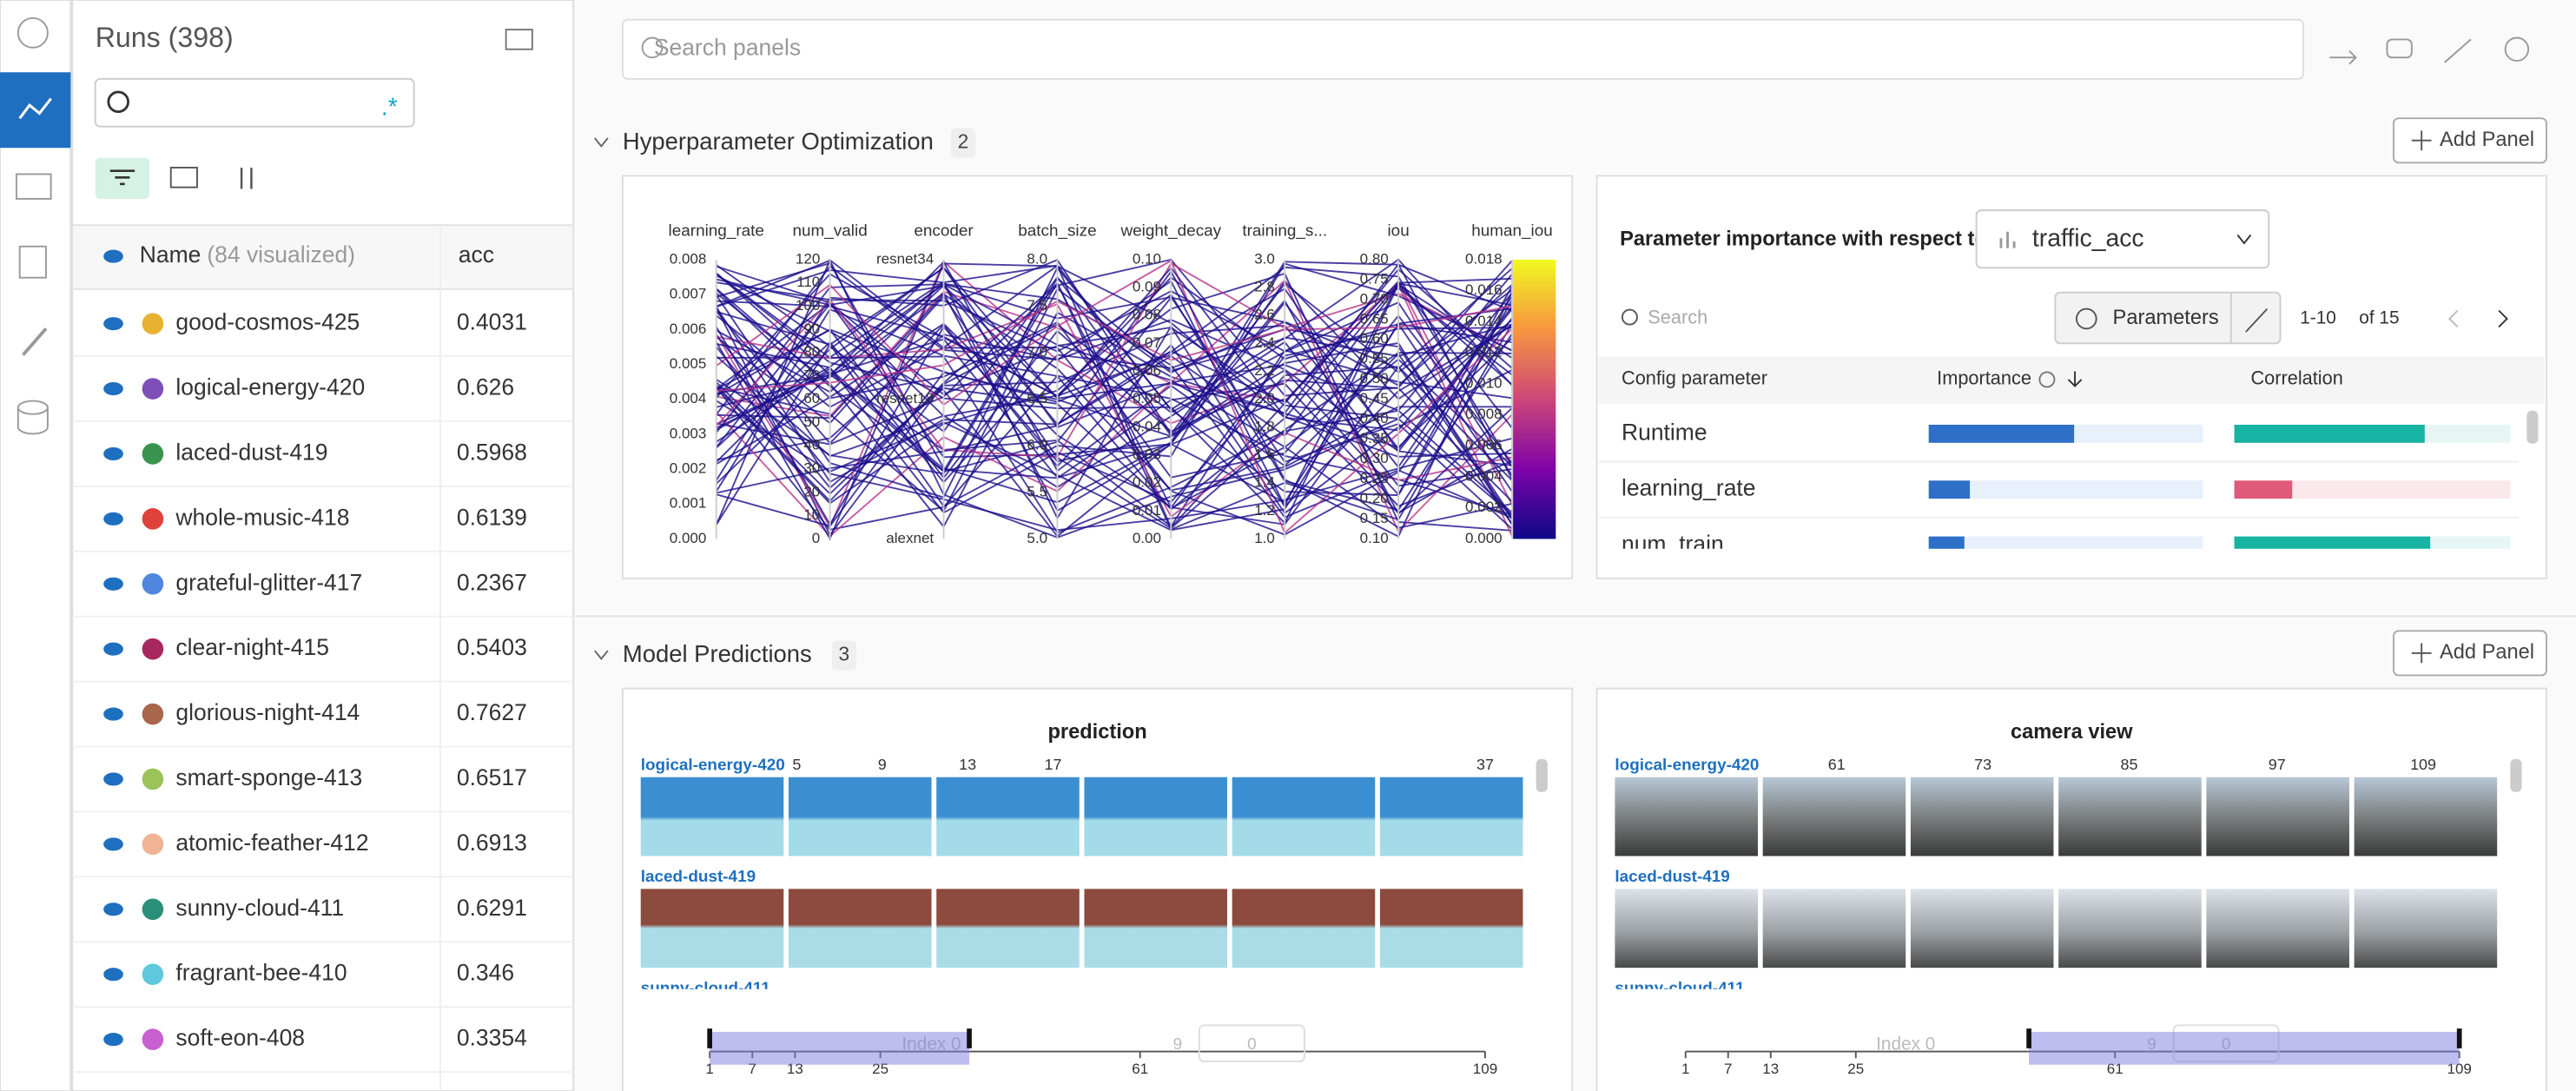 The height and width of the screenshot is (1091, 2576). I want to click on axis-tick-label: 0.08, so click(1147, 315).